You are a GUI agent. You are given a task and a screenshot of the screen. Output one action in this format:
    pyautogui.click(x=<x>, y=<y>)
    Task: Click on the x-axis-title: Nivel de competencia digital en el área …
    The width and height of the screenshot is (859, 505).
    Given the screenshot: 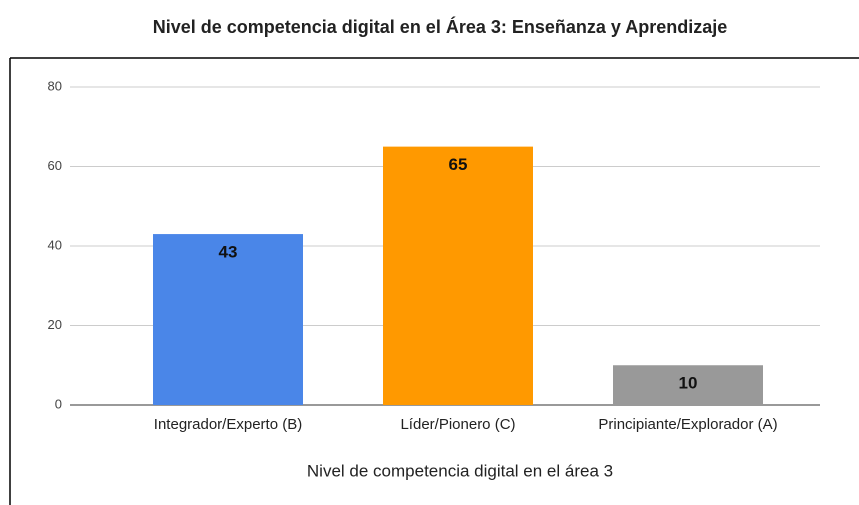 What is the action you would take?
    pyautogui.click(x=460, y=470)
    